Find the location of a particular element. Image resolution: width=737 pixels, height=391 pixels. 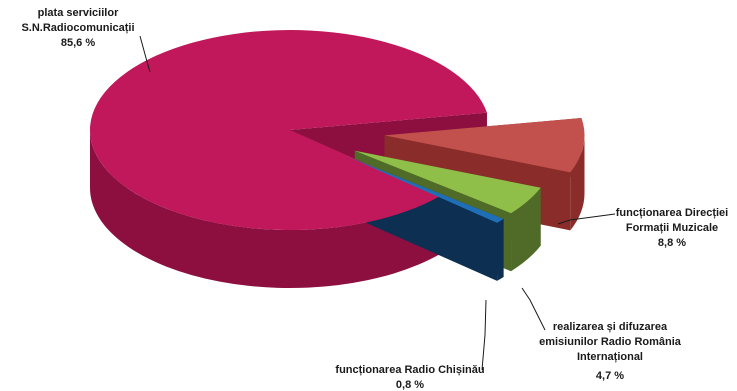

slice-3-value-label: 4,7 % is located at coordinates (610, 376).